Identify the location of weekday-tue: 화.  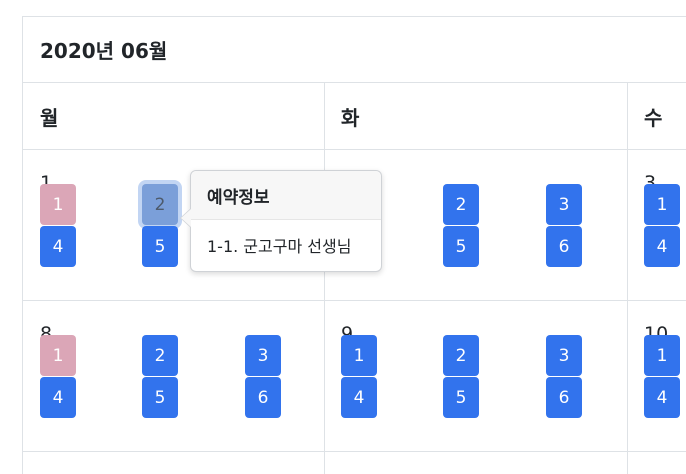
(350, 117).